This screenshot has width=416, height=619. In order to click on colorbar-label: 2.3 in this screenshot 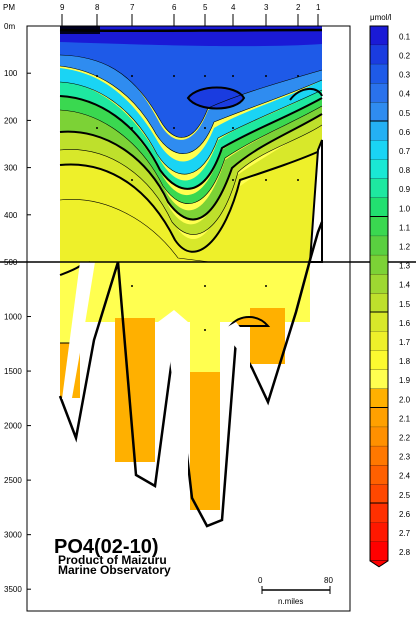, I will do `click(405, 457)`.